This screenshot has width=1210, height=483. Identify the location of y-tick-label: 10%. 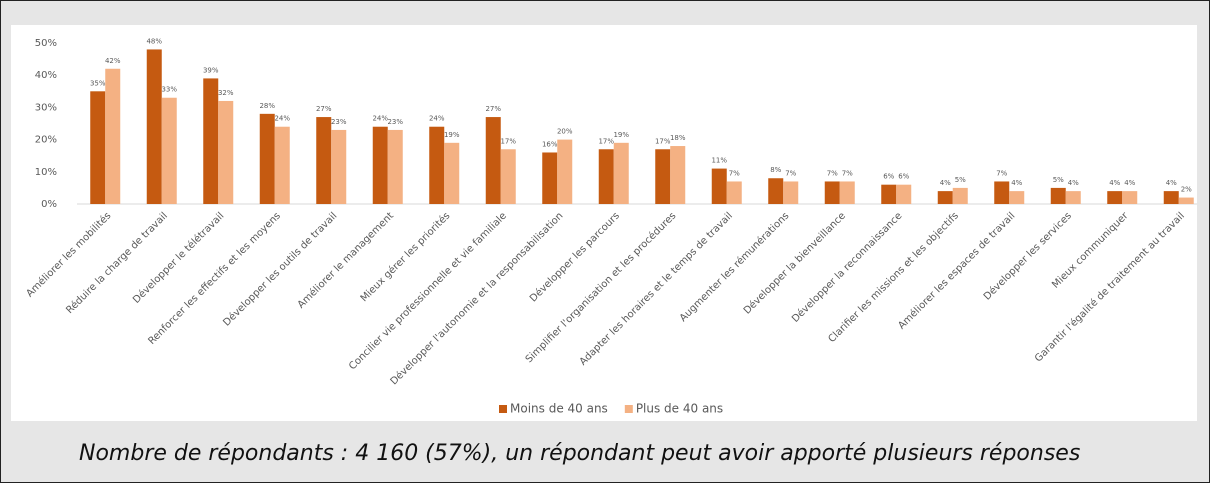
(46, 172).